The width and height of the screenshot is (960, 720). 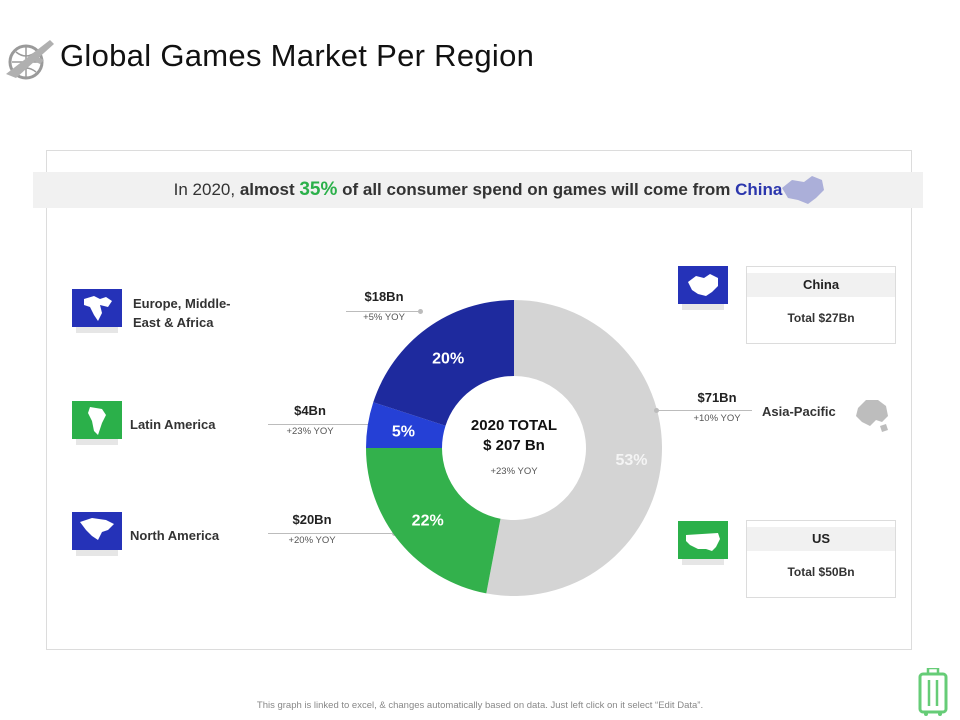 What do you see at coordinates (312, 540) in the screenshot?
I see `stat-north-america-yoy: +20% YOY` at bounding box center [312, 540].